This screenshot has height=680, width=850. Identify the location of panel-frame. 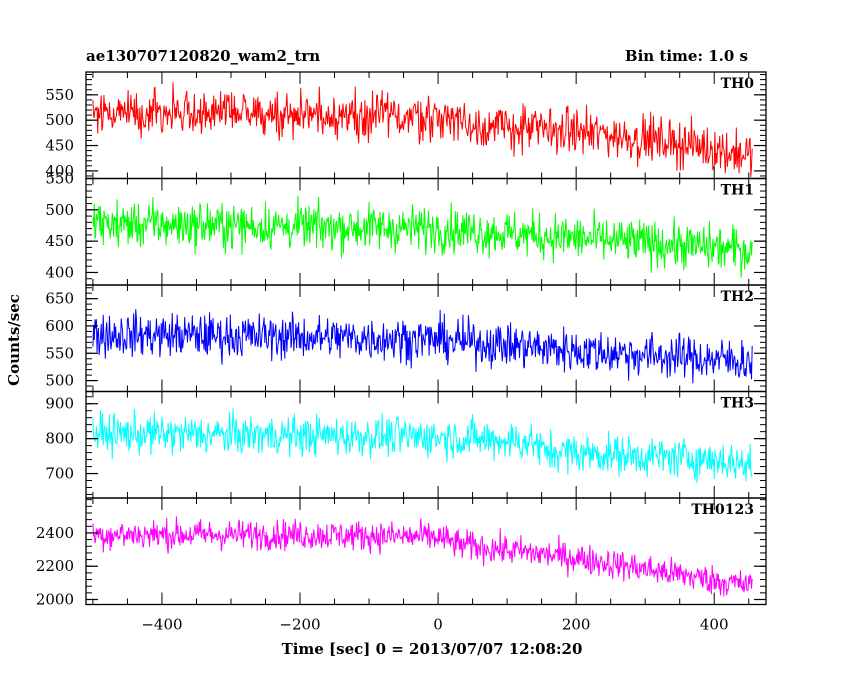
(426, 551).